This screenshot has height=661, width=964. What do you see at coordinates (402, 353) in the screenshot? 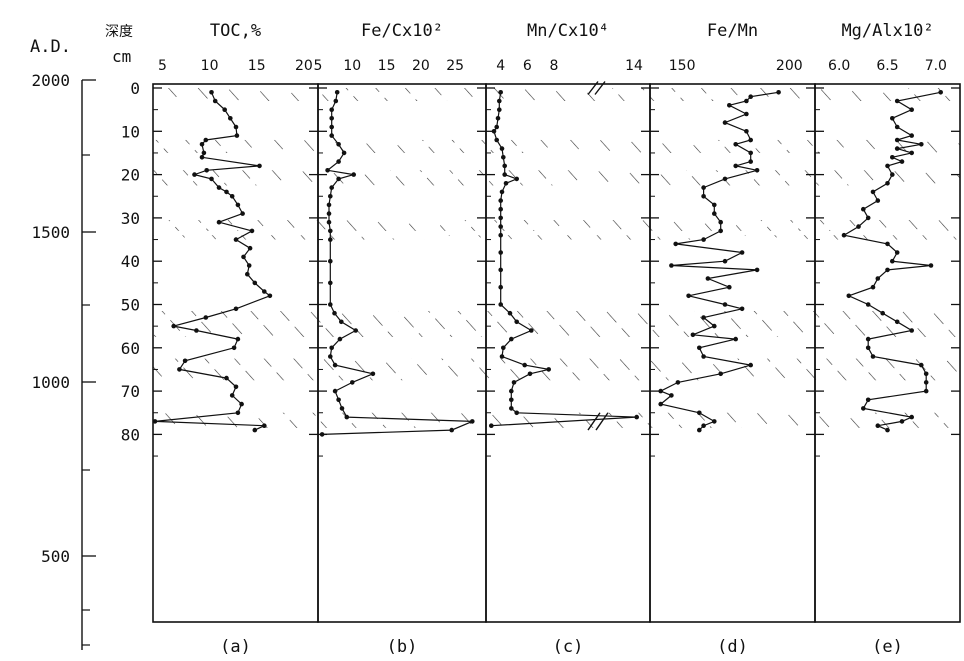
I see `panel-frame` at bounding box center [402, 353].